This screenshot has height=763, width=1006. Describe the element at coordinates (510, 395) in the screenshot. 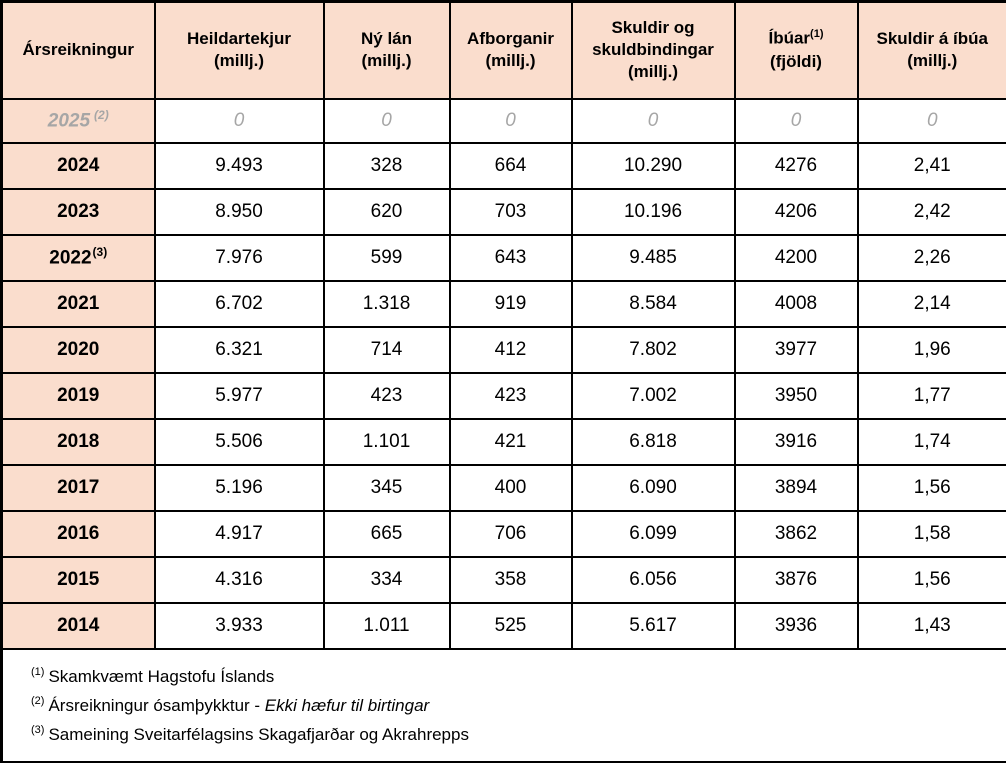

I see `data-cell-afborganir: 423` at that location.